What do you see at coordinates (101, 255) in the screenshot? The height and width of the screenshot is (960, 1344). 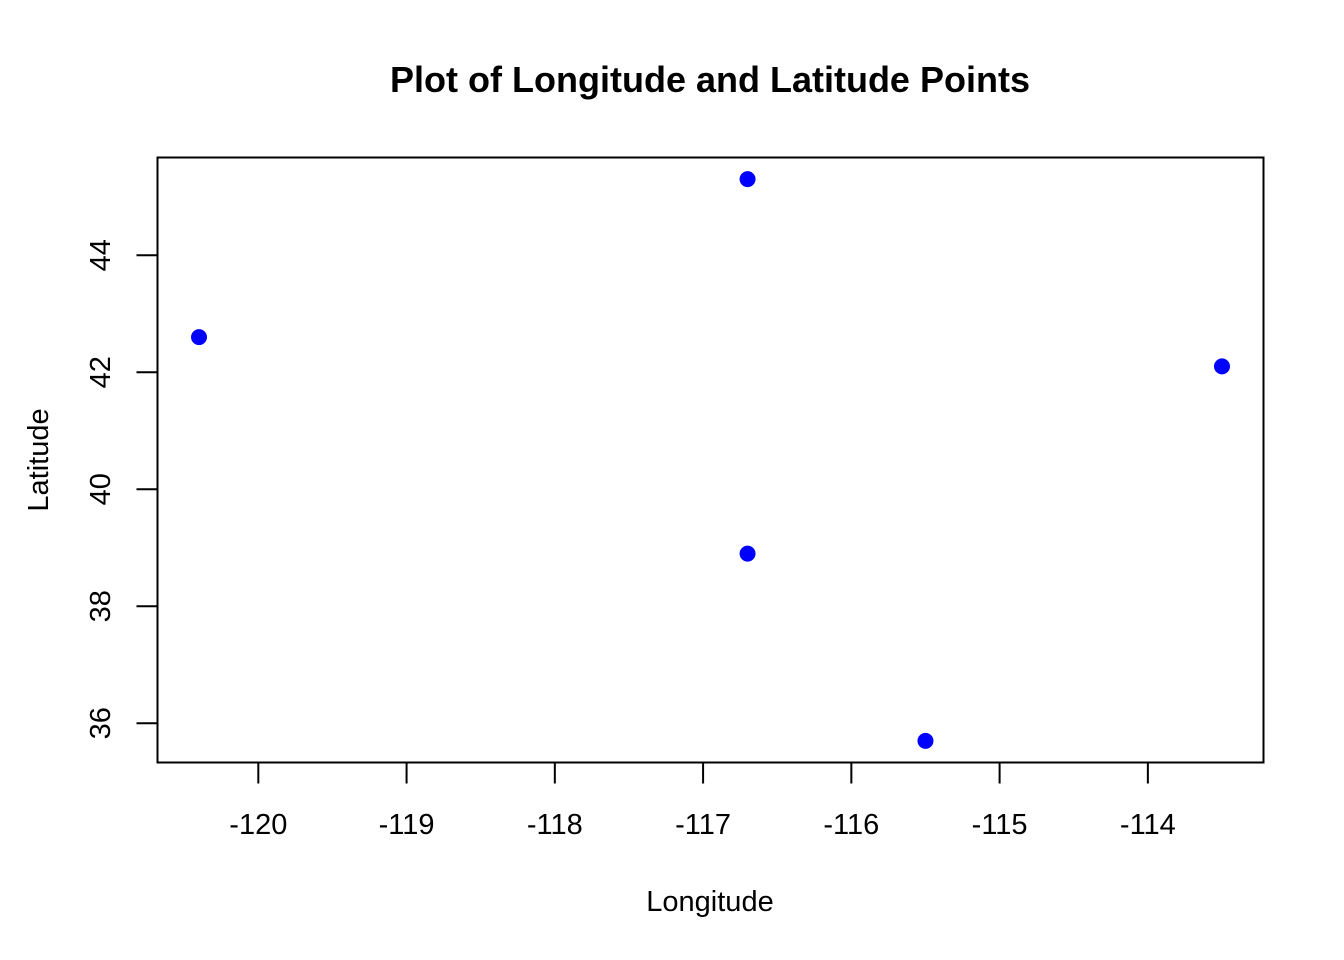 I see `y-tick-label: 44` at bounding box center [101, 255].